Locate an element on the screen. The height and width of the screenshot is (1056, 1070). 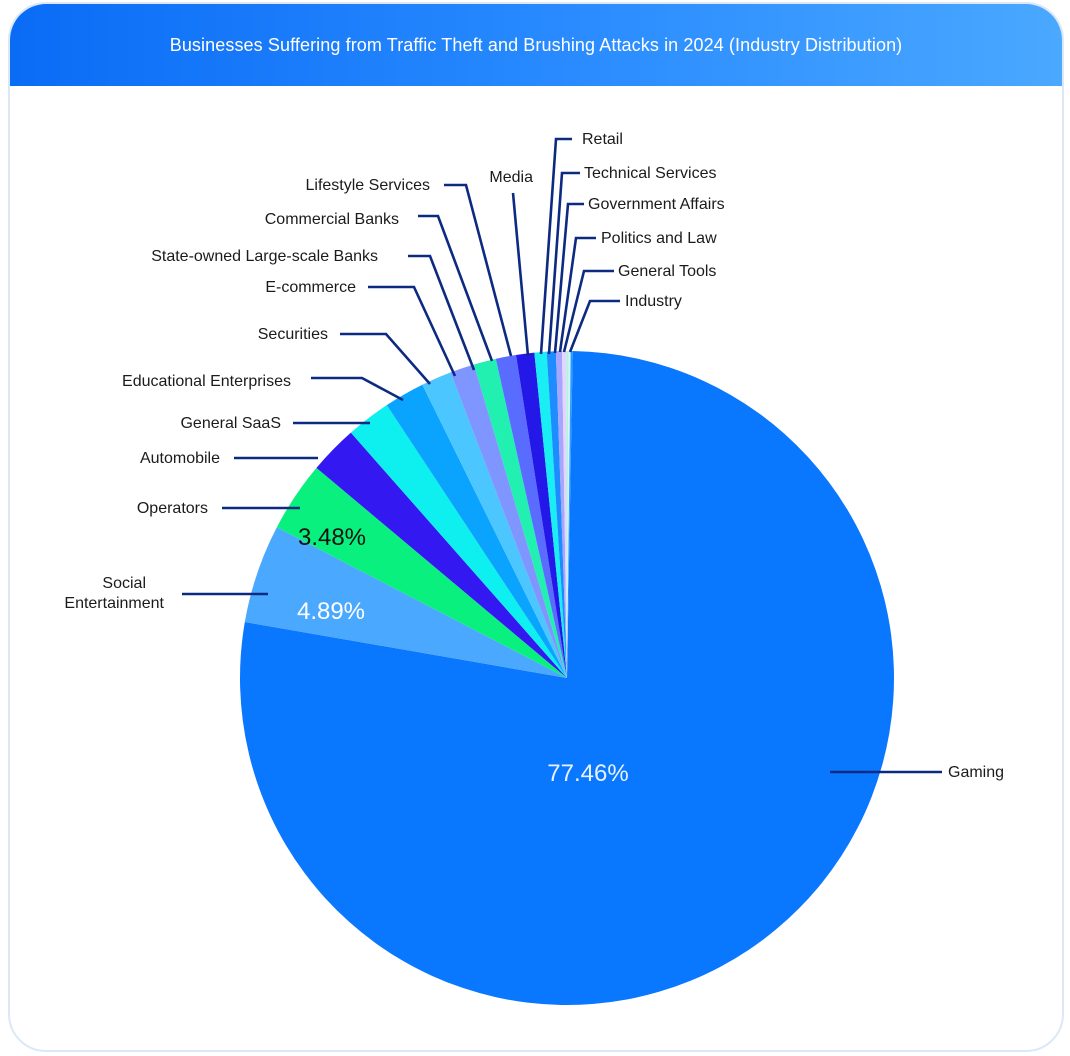
slice-general-saas is located at coordinates (458, 541).